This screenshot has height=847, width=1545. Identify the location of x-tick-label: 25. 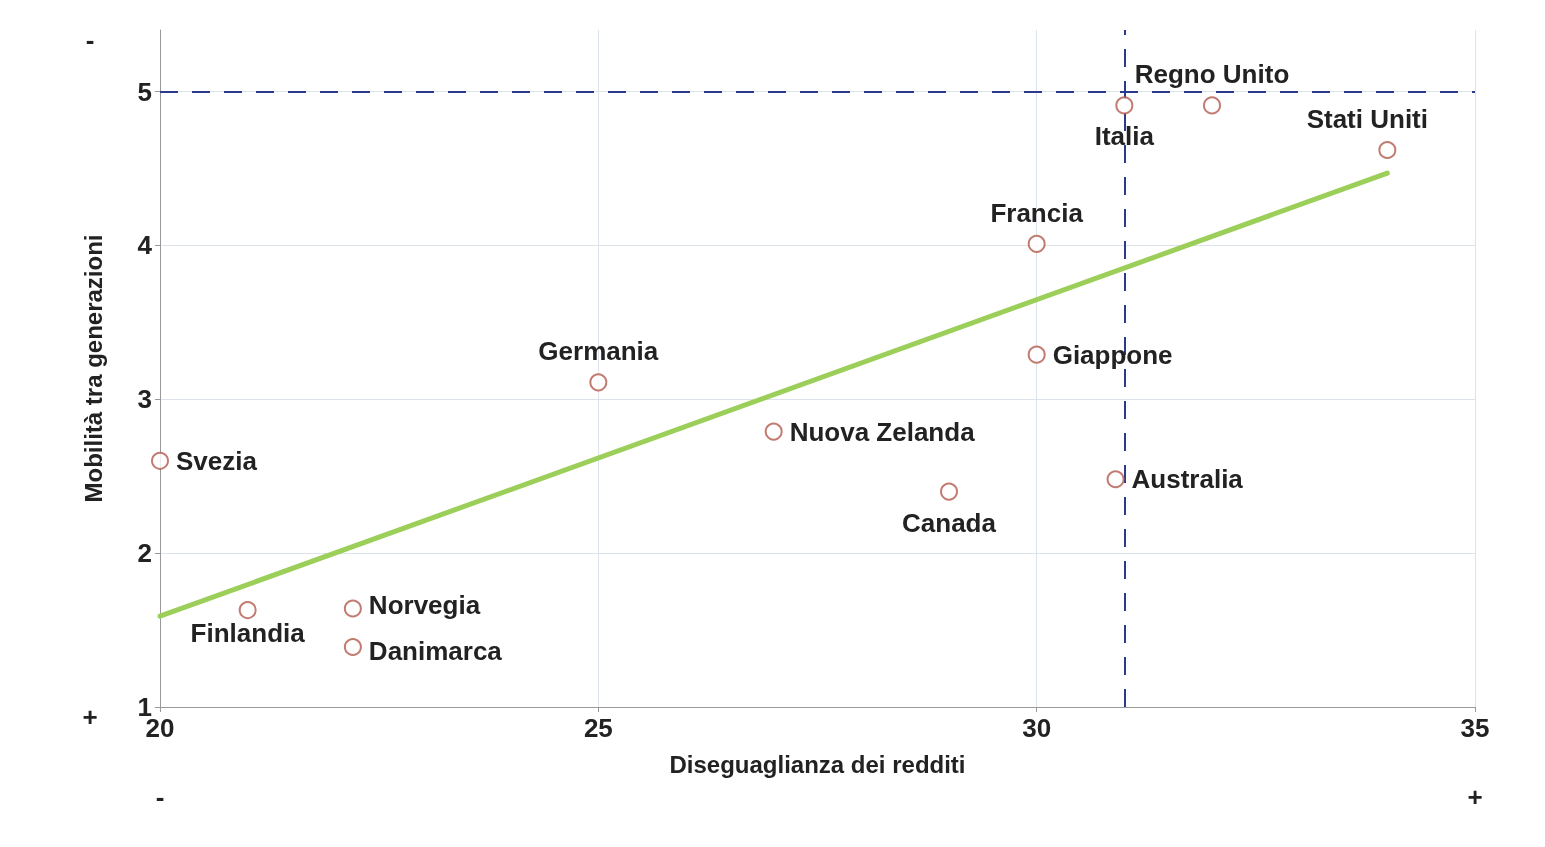
(598, 728).